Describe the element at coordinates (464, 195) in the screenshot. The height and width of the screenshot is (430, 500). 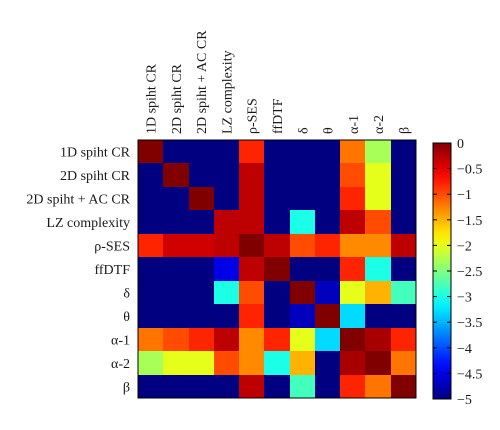
I see `colorbar-tick-label: −1` at that location.